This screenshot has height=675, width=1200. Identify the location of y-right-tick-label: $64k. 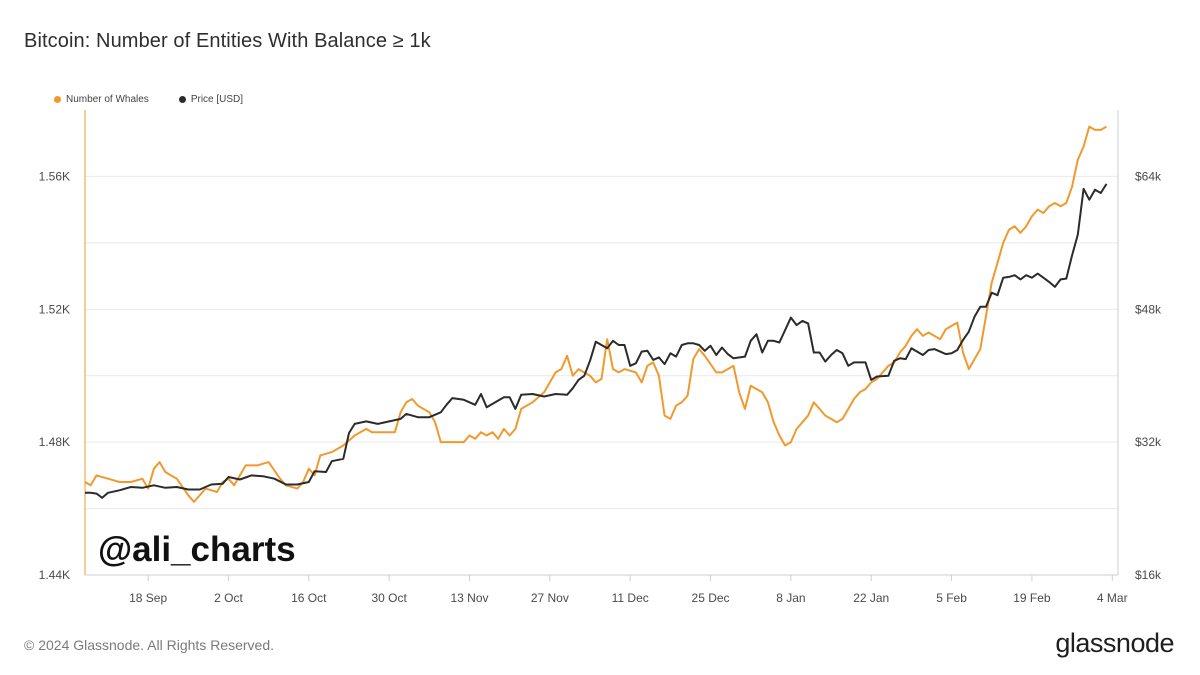
(1148, 176).